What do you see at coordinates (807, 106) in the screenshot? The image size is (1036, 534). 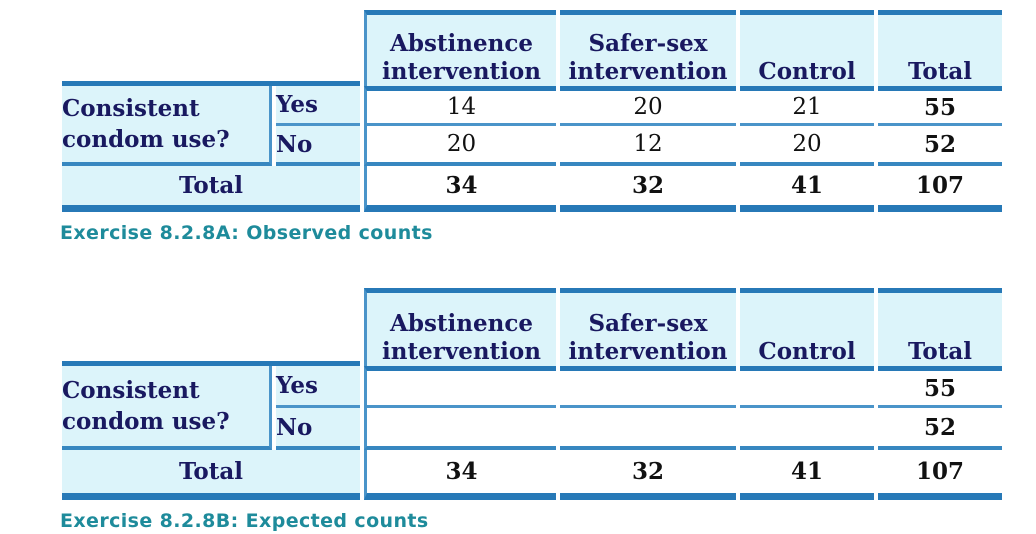 I see `cell-yes-control: 21` at bounding box center [807, 106].